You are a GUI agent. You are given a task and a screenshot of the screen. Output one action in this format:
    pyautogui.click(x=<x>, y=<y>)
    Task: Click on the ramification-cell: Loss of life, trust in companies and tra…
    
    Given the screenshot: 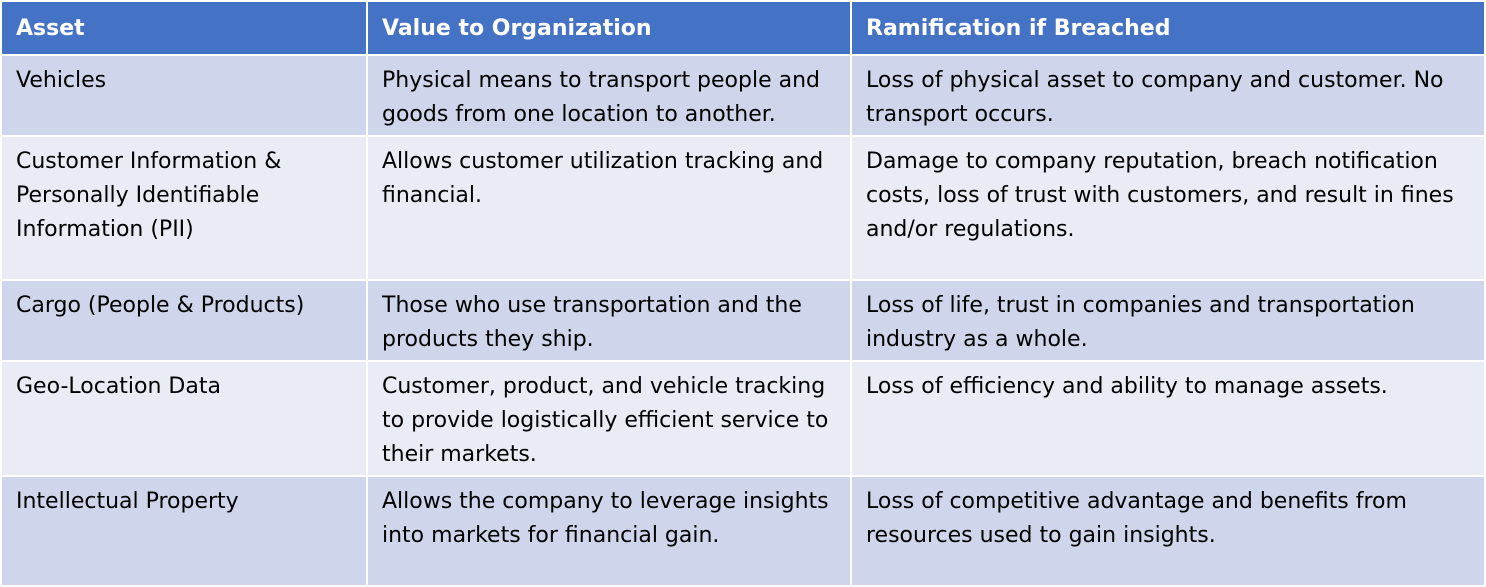 What is the action you would take?
    pyautogui.click(x=1168, y=320)
    